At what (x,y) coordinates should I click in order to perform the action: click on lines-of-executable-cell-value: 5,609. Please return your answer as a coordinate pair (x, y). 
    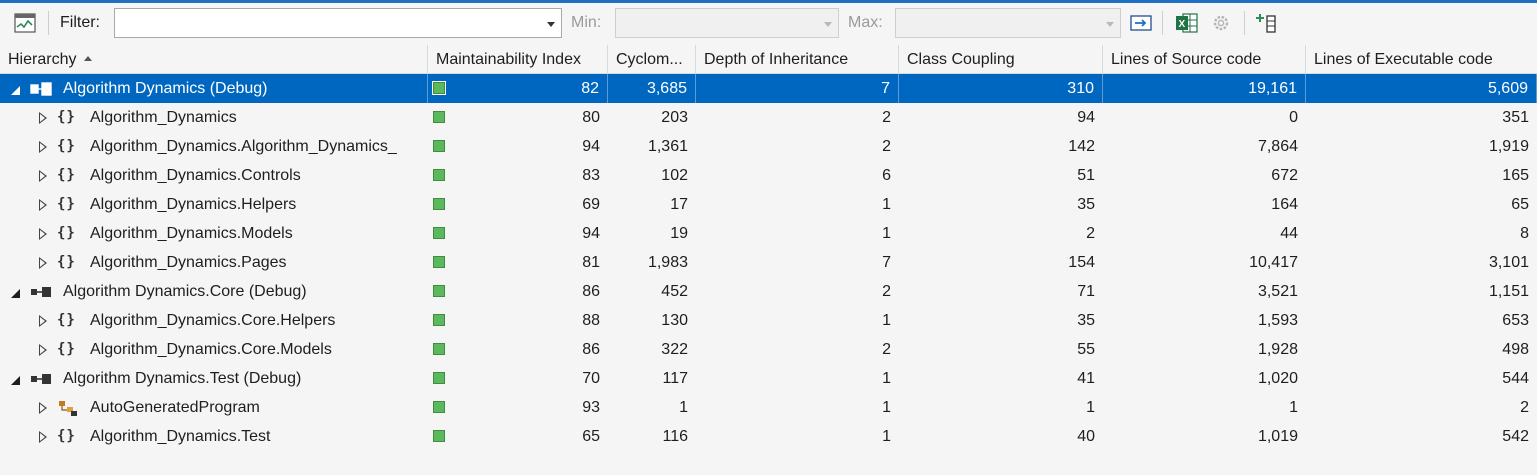
    Looking at the image, I should click on (1507, 88).